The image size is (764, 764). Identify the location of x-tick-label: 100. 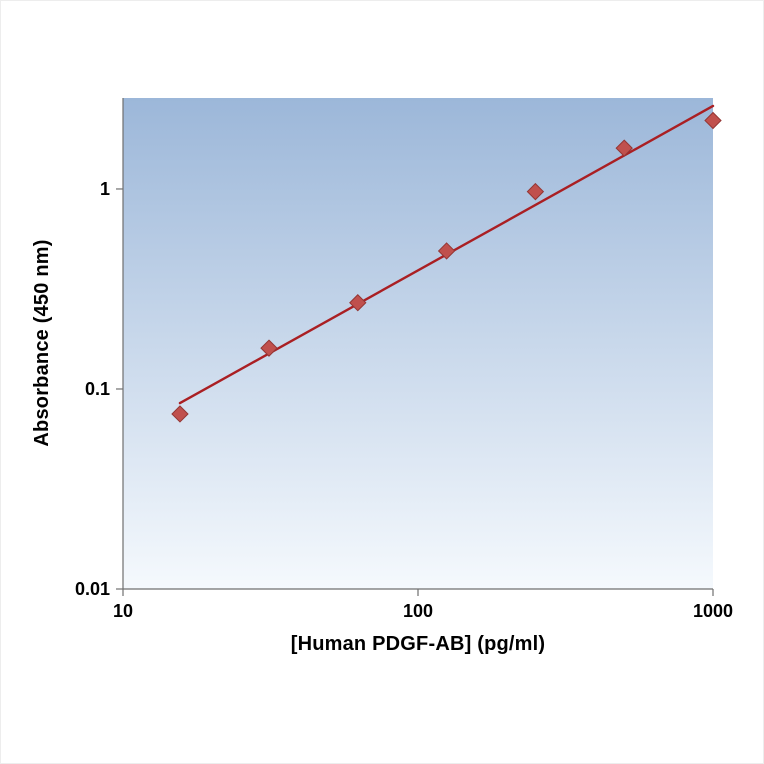
(418, 611).